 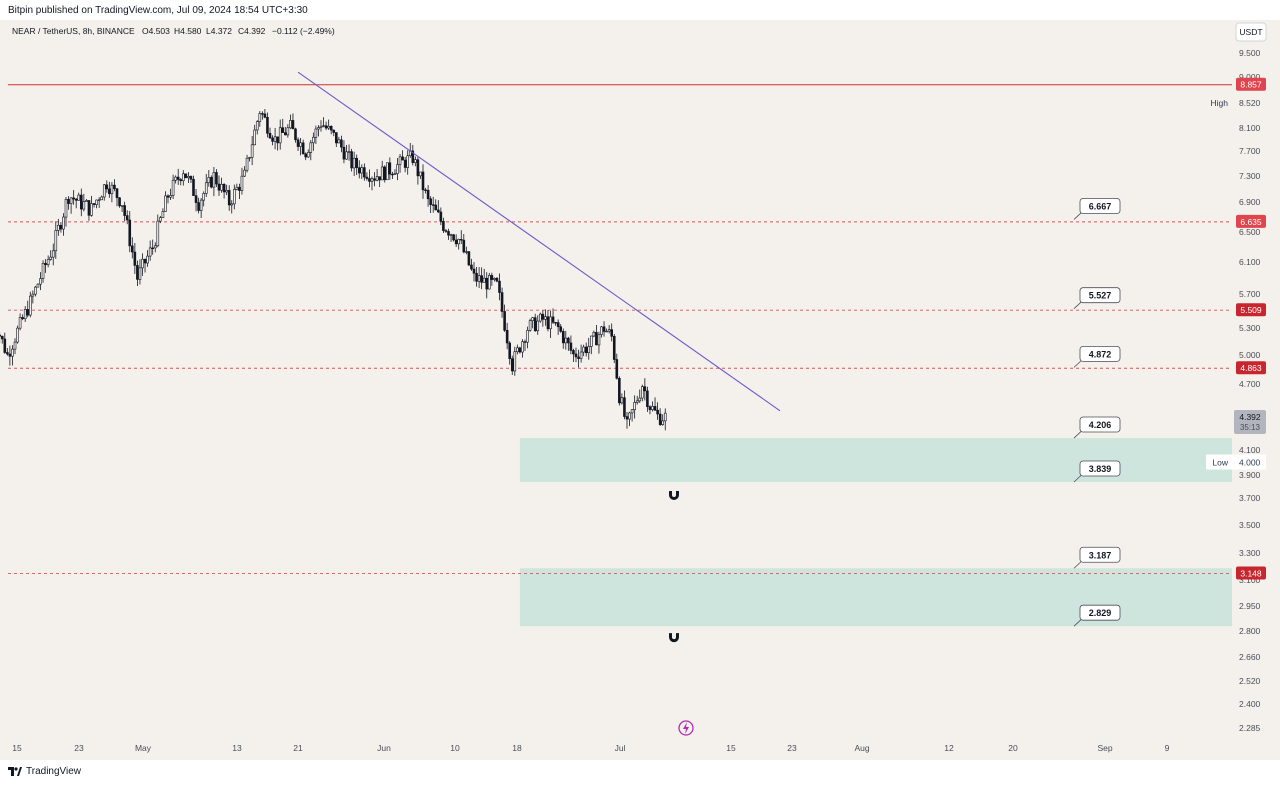 I want to click on price-callout: 4.206, so click(x=1097, y=427).